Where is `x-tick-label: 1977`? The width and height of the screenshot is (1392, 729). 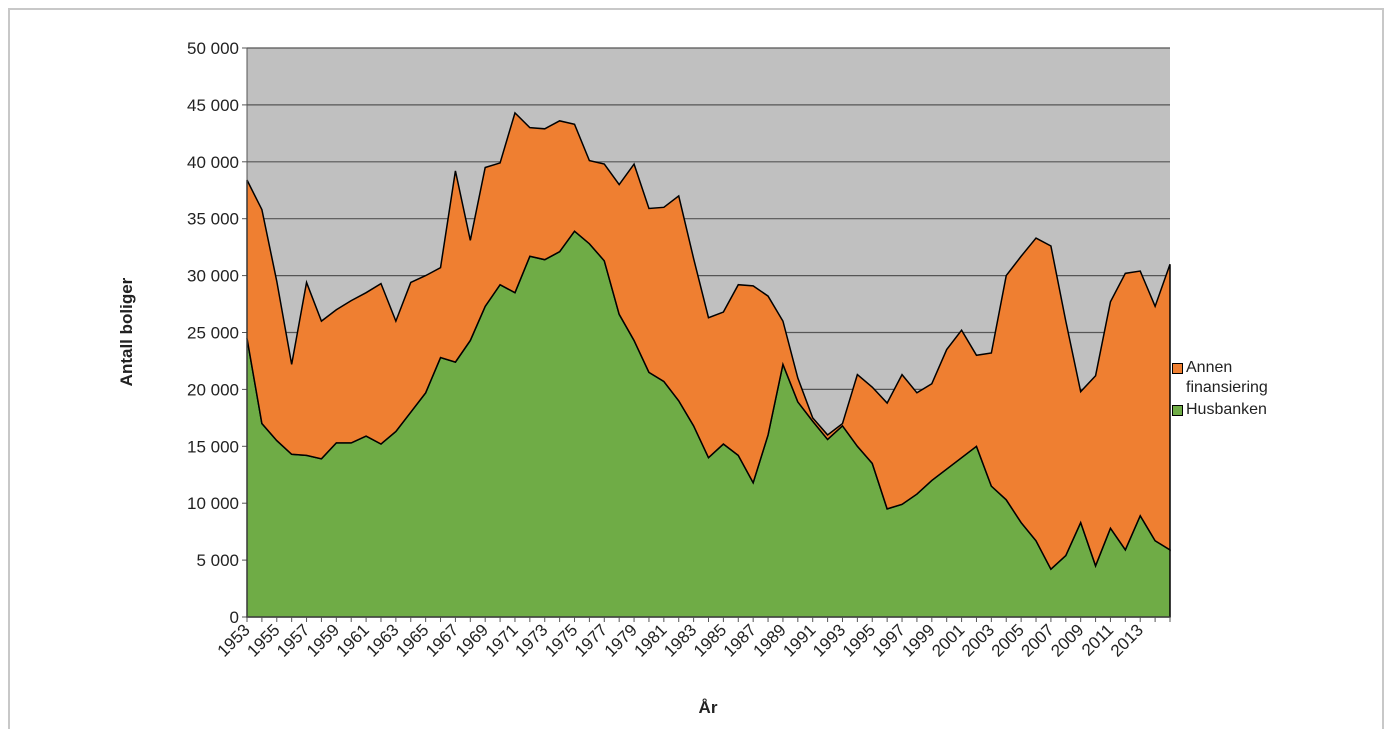 x-tick-label: 1977 is located at coordinates (591, 640).